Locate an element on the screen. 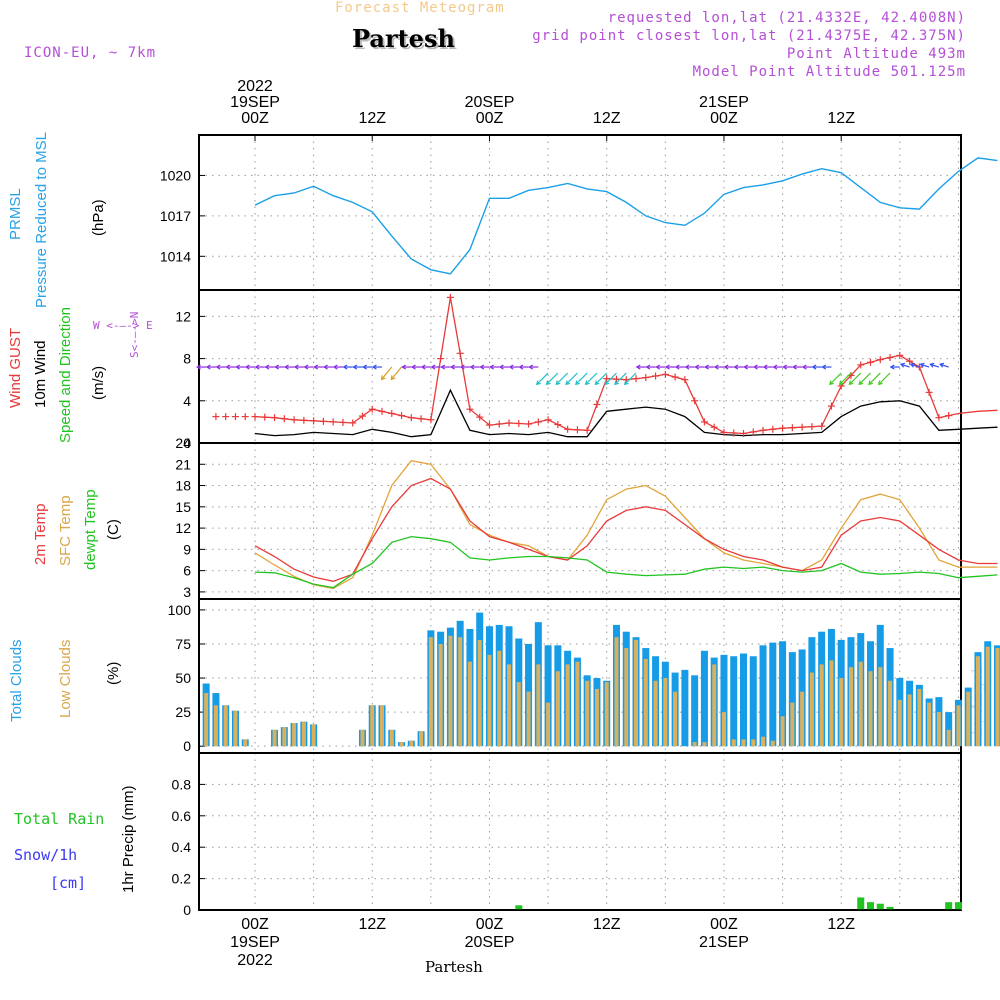  pressure-line is located at coordinates (626, 216).